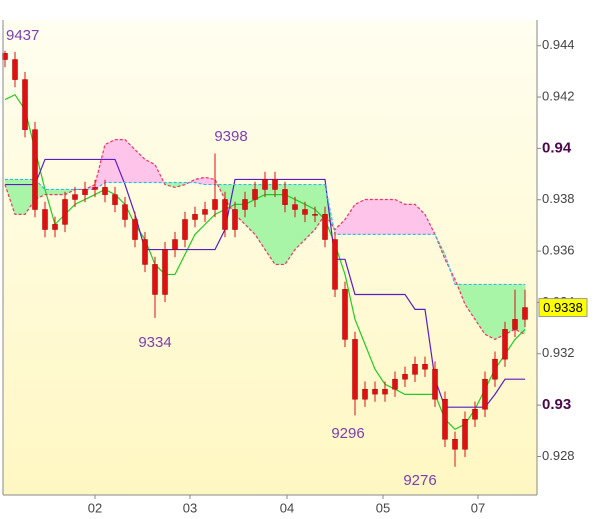  Describe the element at coordinates (190, 507) in the screenshot. I see `x-tick-label: 03` at that location.